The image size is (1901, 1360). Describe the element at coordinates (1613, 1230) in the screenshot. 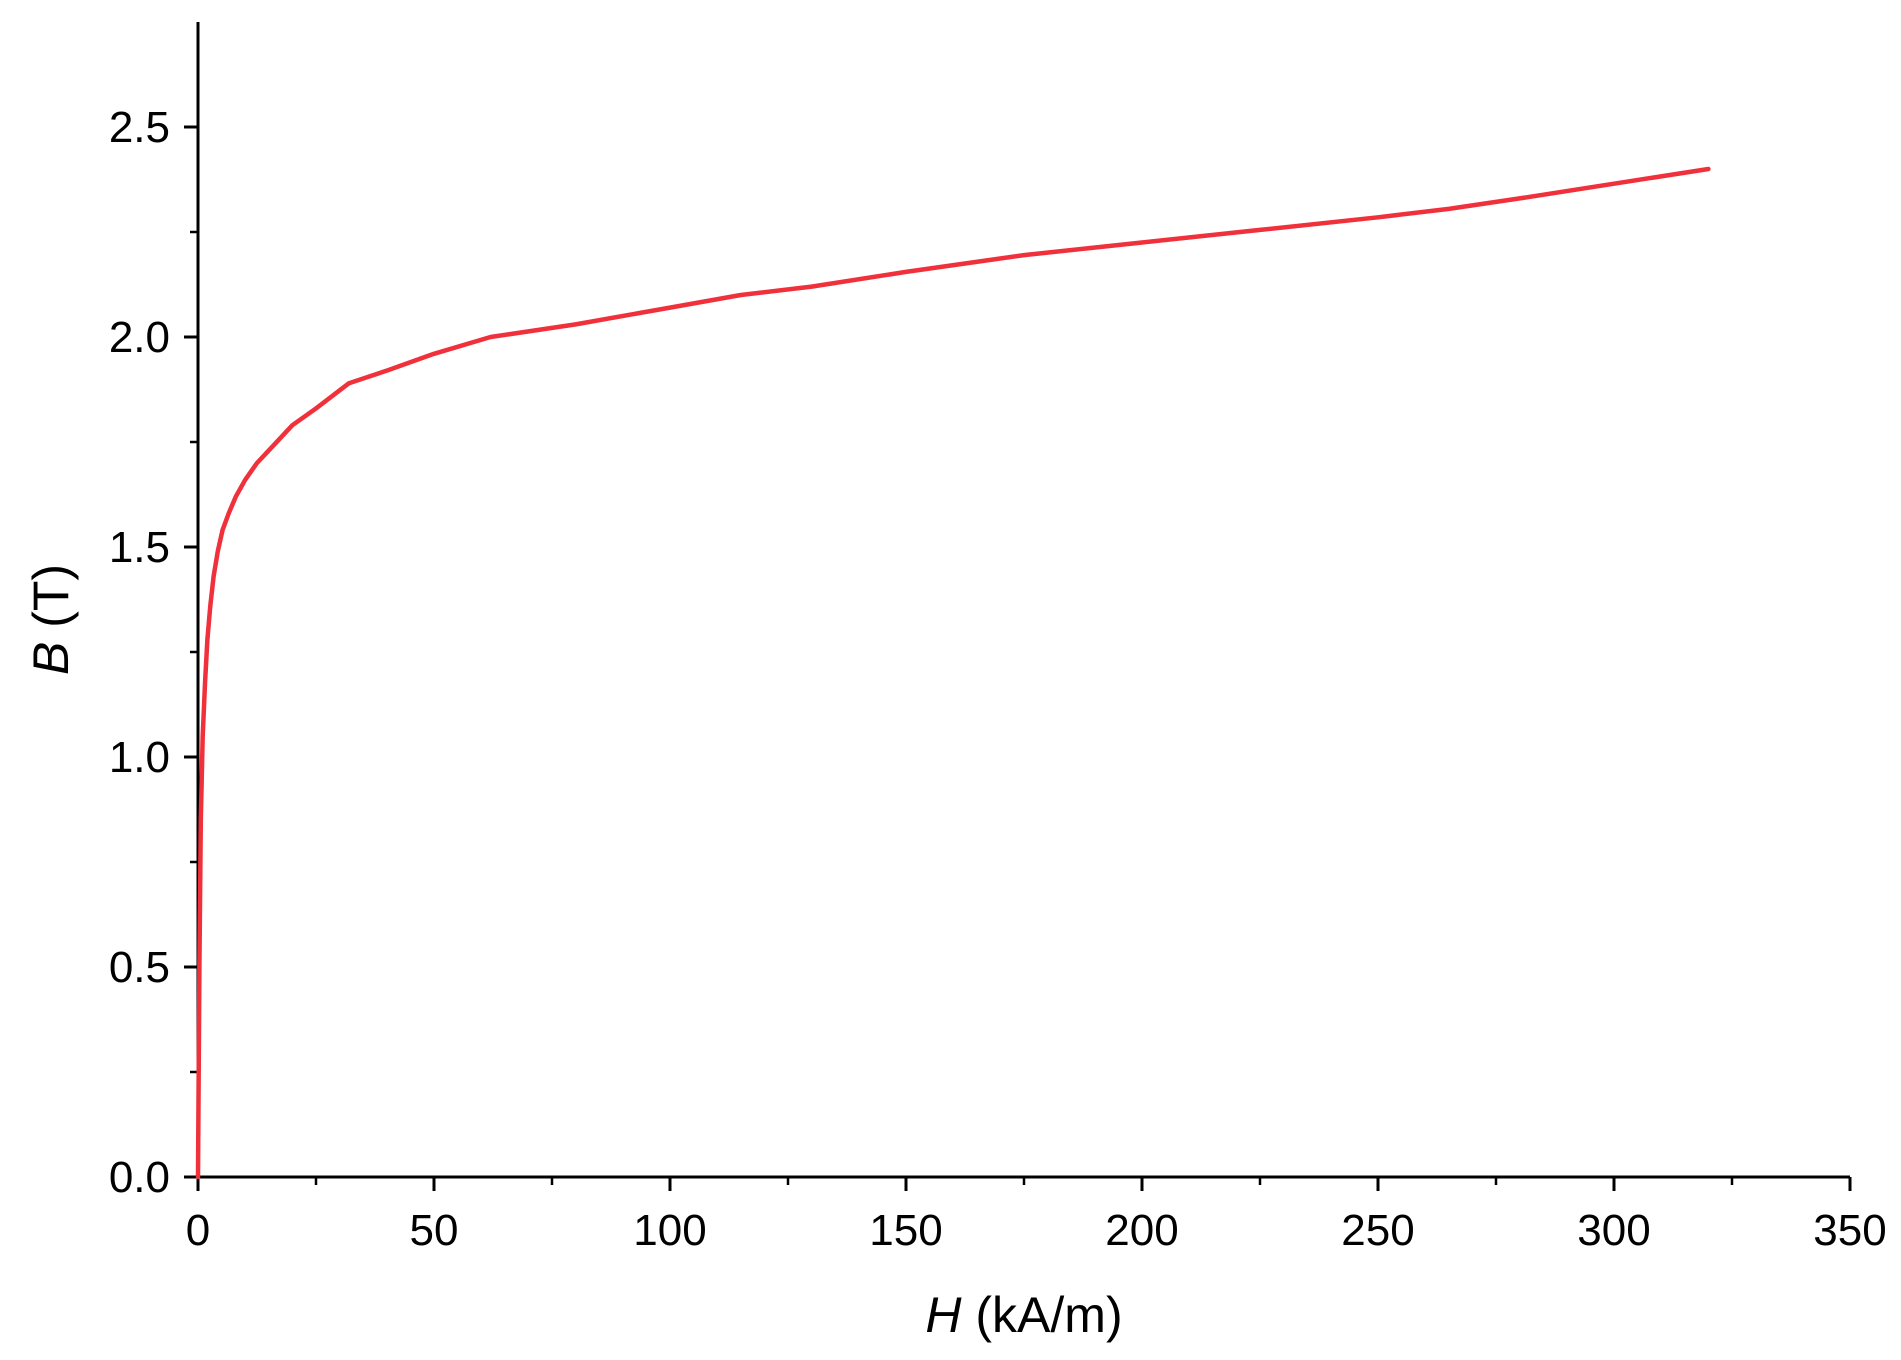

I see `x-tick-label: 300` at that location.